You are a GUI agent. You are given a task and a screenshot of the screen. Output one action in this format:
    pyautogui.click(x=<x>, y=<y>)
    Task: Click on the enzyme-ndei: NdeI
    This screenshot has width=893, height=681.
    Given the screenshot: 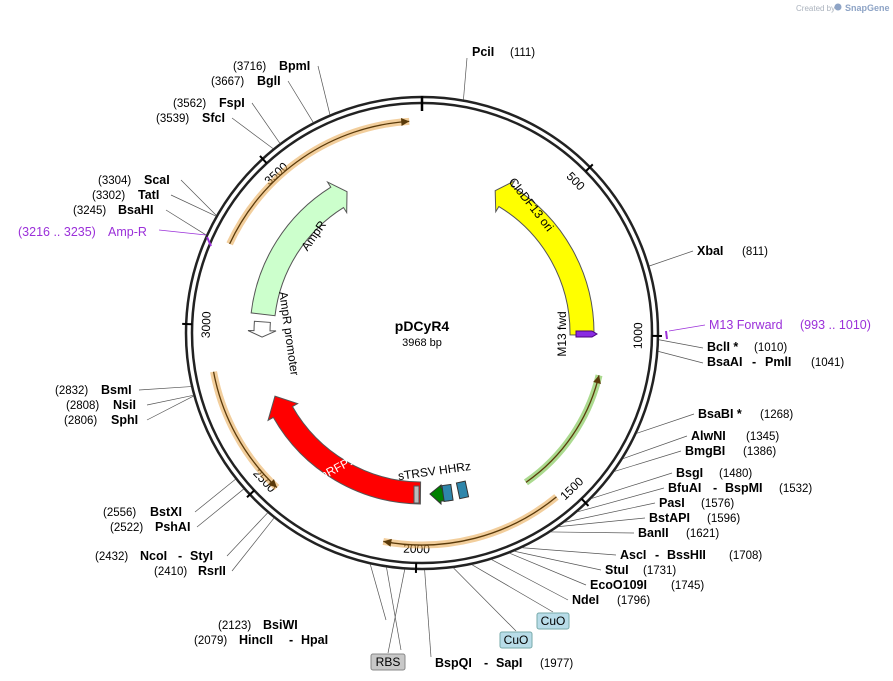 What is the action you would take?
    pyautogui.click(x=585, y=600)
    